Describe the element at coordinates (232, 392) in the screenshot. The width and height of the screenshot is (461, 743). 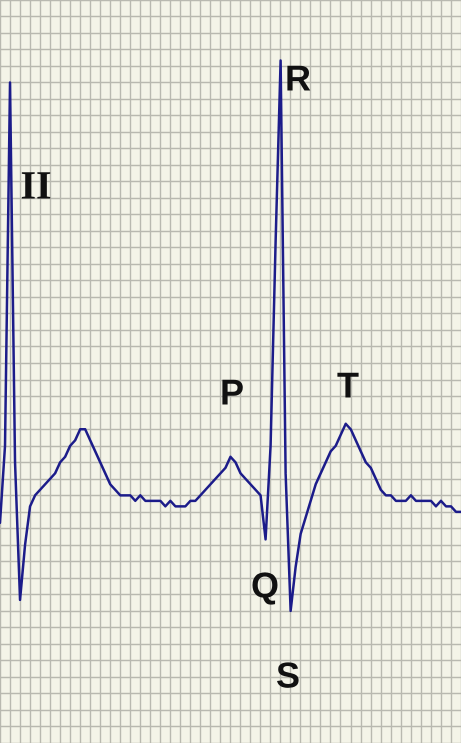
I see `annotation: P` at that location.